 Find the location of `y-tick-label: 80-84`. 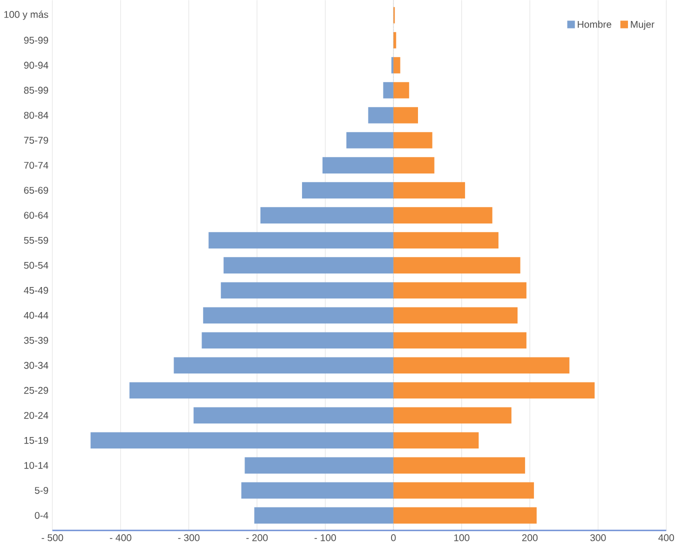

y-tick-label: 80-84 is located at coordinates (36, 115).